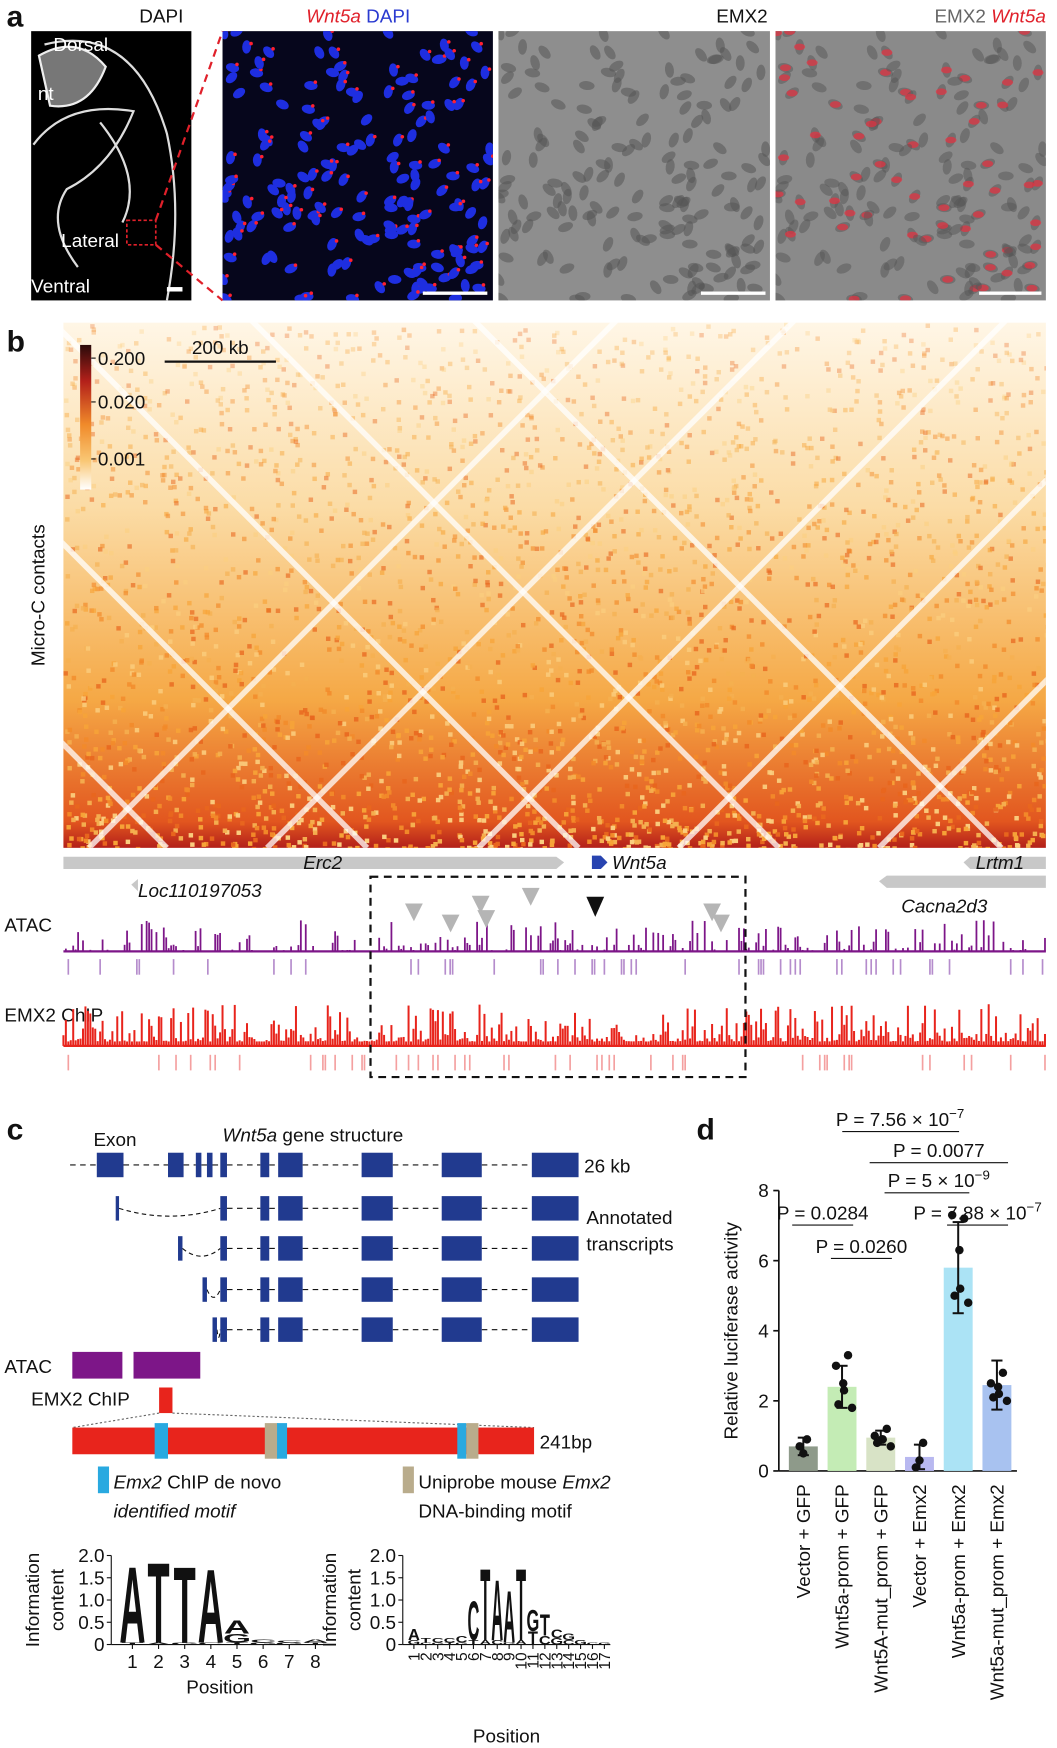 The image size is (1057, 1748). What do you see at coordinates (263, 1662) in the screenshot?
I see `x-tick-label: 6` at bounding box center [263, 1662].